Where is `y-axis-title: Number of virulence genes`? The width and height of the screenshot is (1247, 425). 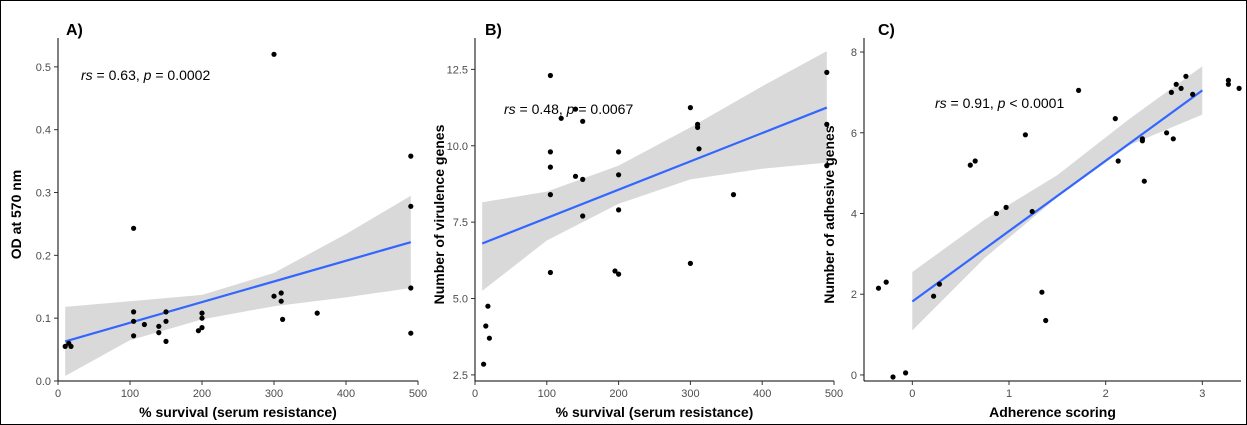
y-axis-title: Number of virulence genes is located at coordinates (439, 214).